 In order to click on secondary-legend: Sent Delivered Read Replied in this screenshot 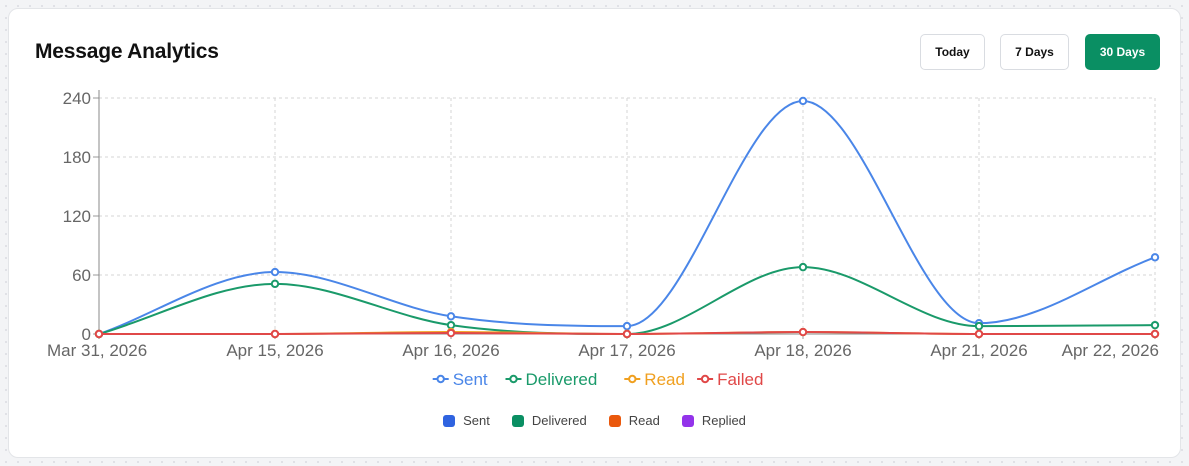, I will do `click(594, 420)`.